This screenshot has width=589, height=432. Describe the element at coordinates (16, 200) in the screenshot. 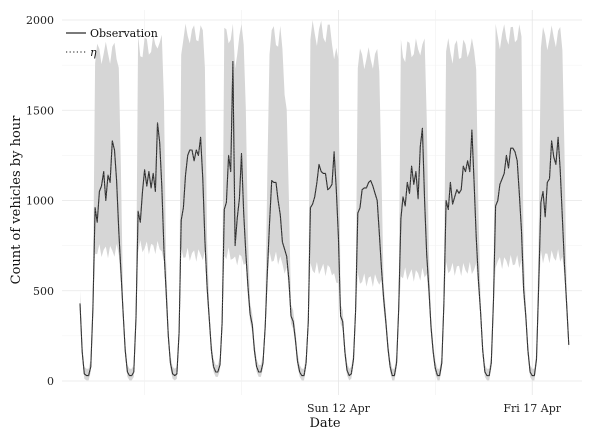

I see `y-axis-title: Count of vehicles by hour` at that location.